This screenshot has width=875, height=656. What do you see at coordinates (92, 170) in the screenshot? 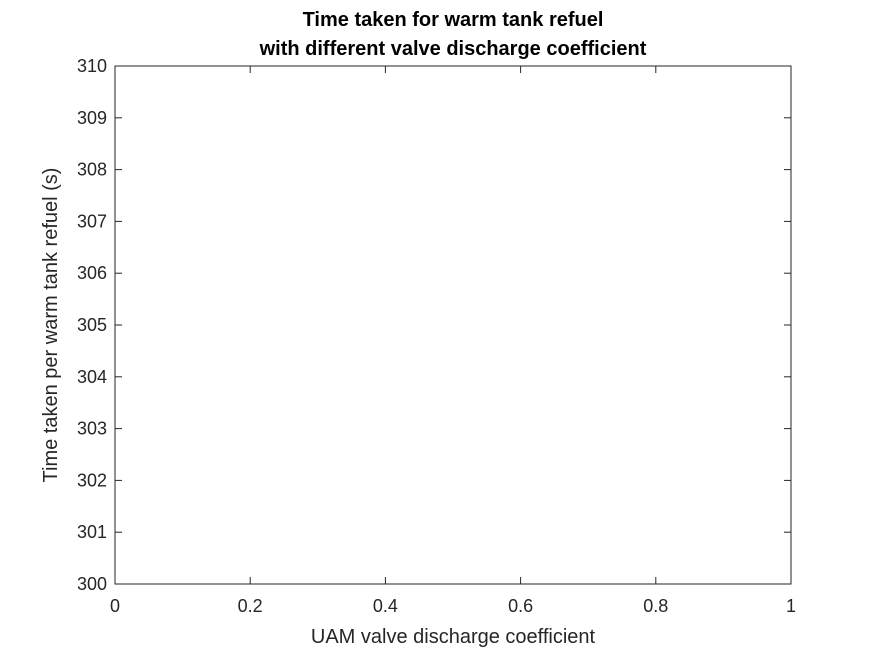
I see `y-tick-label: 308` at bounding box center [92, 170].